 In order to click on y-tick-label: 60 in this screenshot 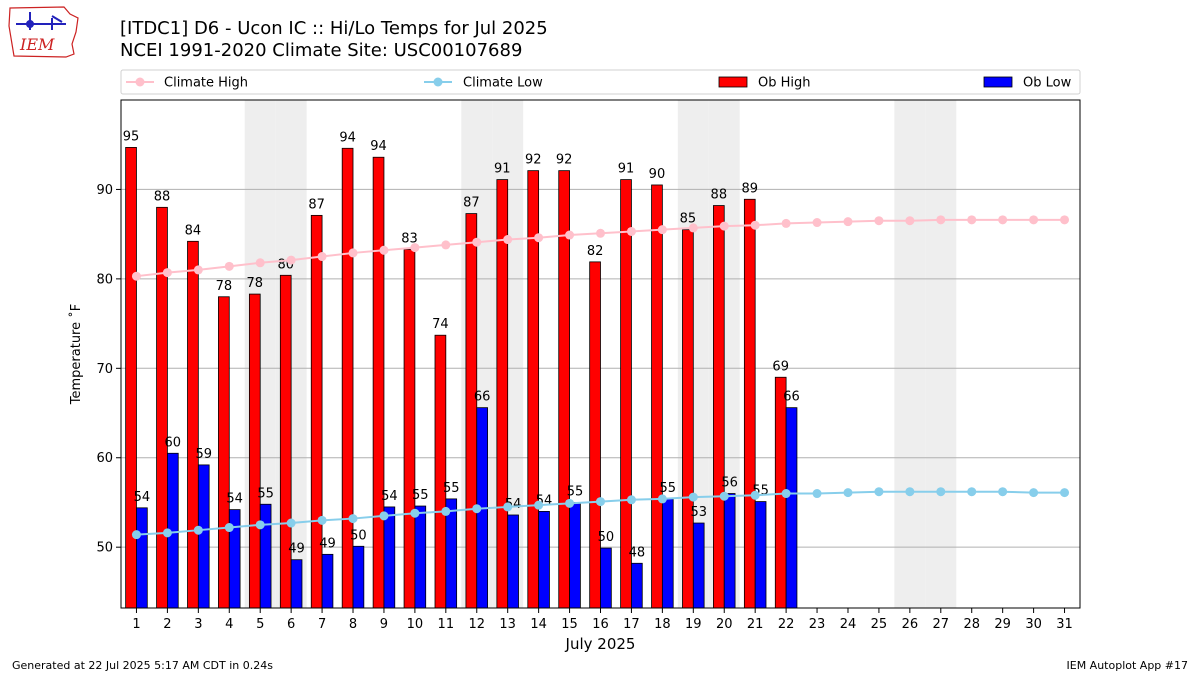, I will do `click(104, 458)`.